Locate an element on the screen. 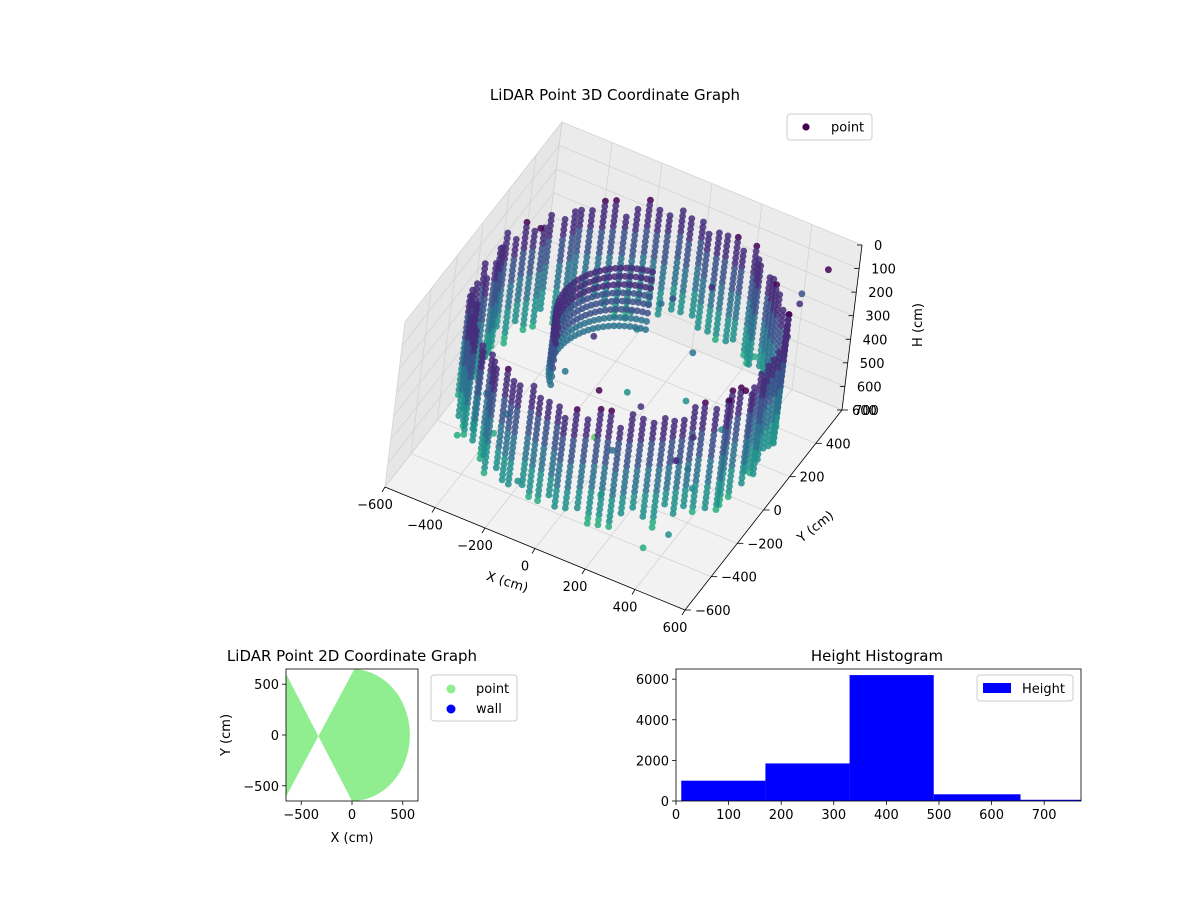  x-tick-label: 500 is located at coordinates (939, 815).